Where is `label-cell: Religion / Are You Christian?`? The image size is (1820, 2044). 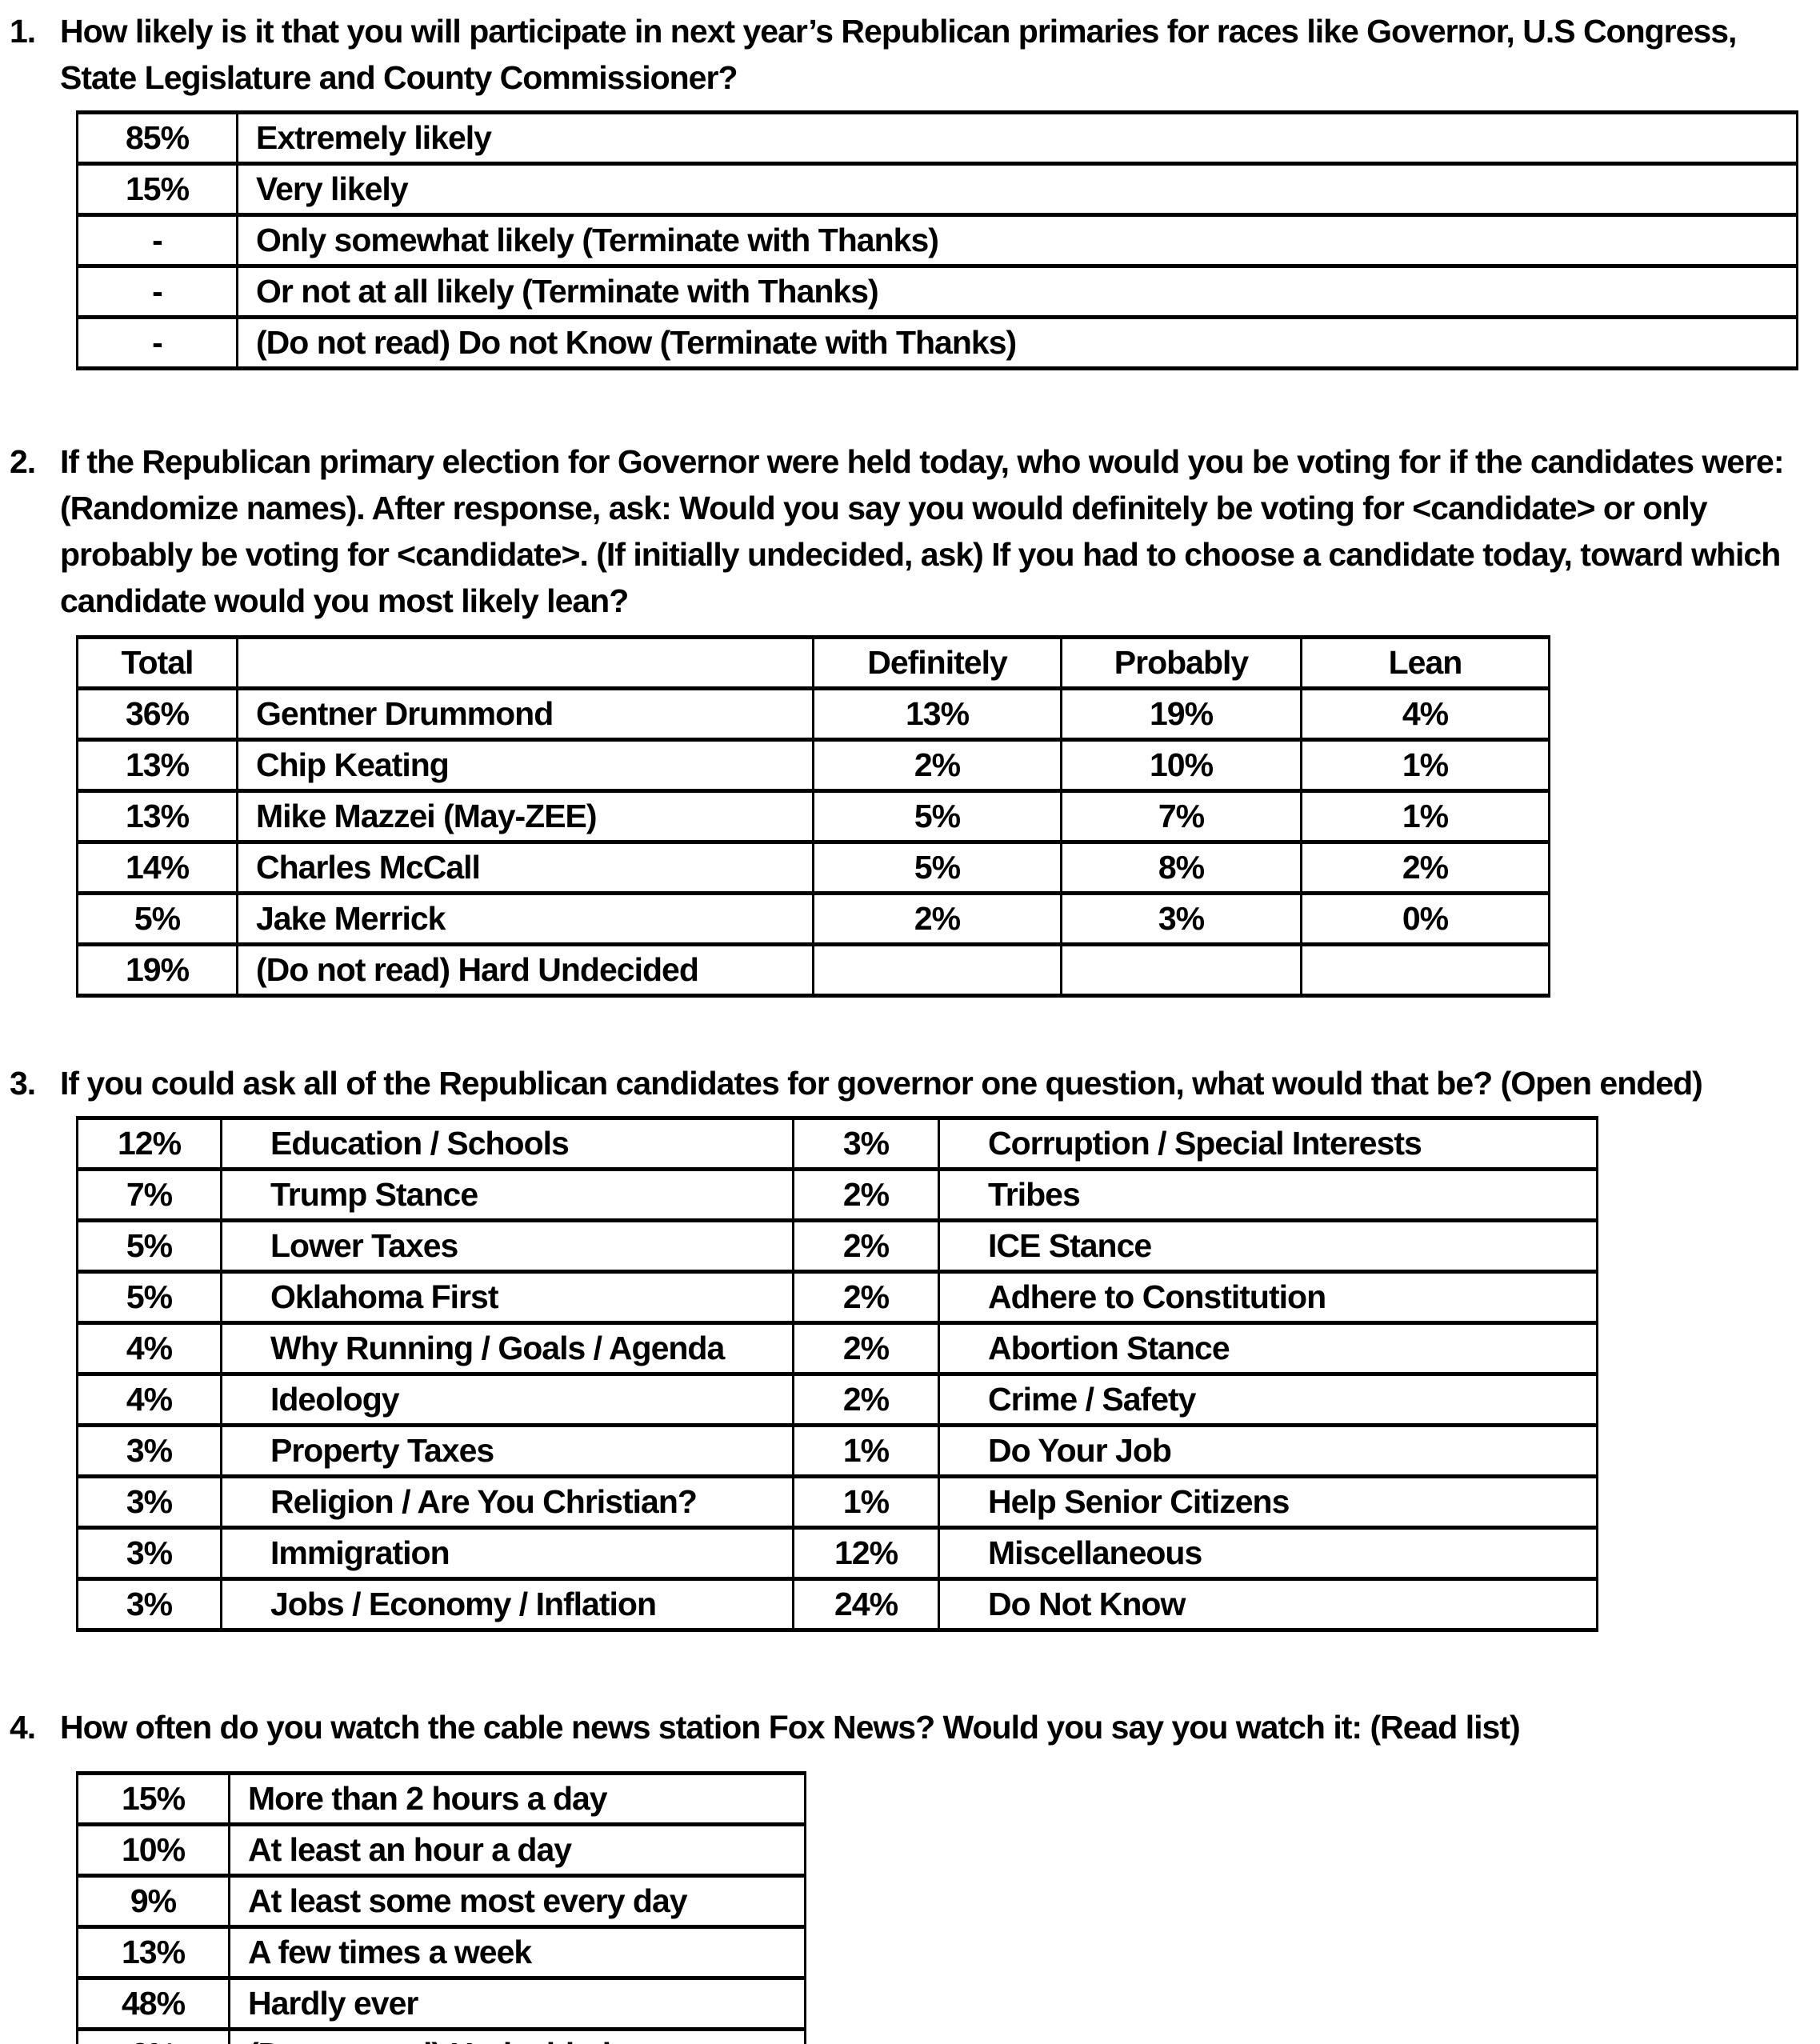
label-cell: Religion / Are You Christian? is located at coordinates (507, 1502).